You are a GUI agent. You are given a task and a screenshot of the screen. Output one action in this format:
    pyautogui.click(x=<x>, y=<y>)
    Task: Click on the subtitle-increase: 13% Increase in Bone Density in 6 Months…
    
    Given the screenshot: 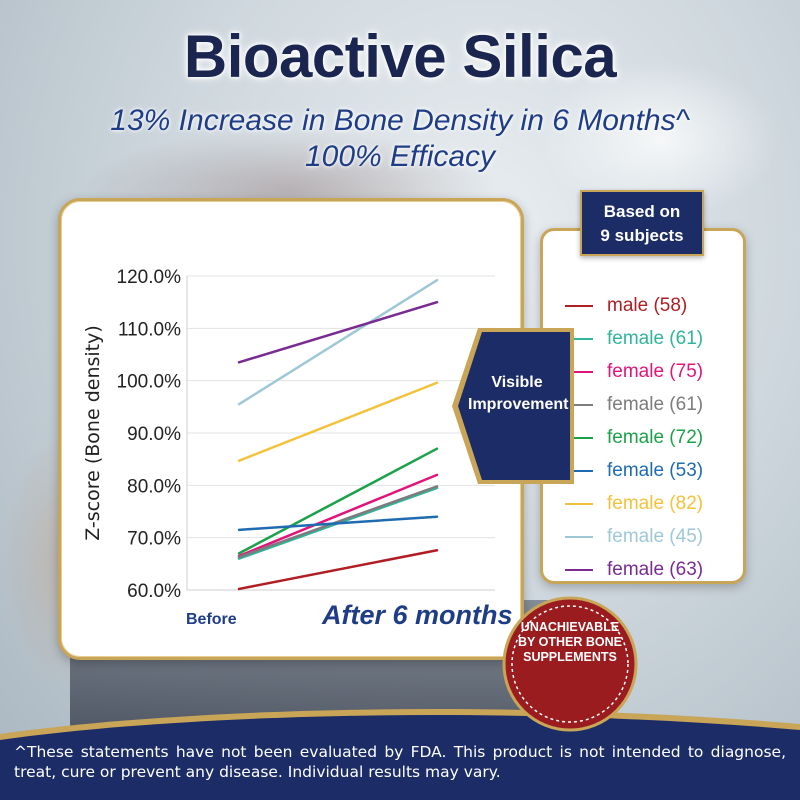 What is the action you would take?
    pyautogui.click(x=400, y=120)
    